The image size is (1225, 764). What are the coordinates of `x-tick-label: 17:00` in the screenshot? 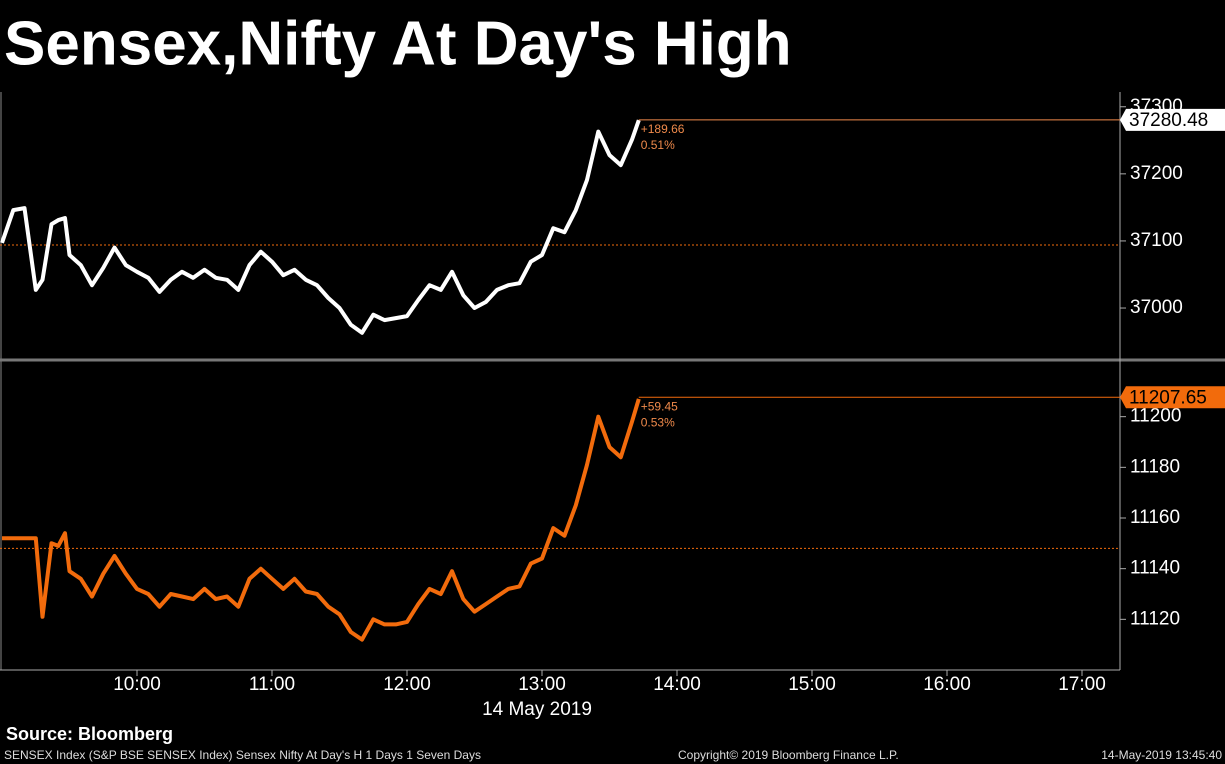 It's located at (1082, 684).